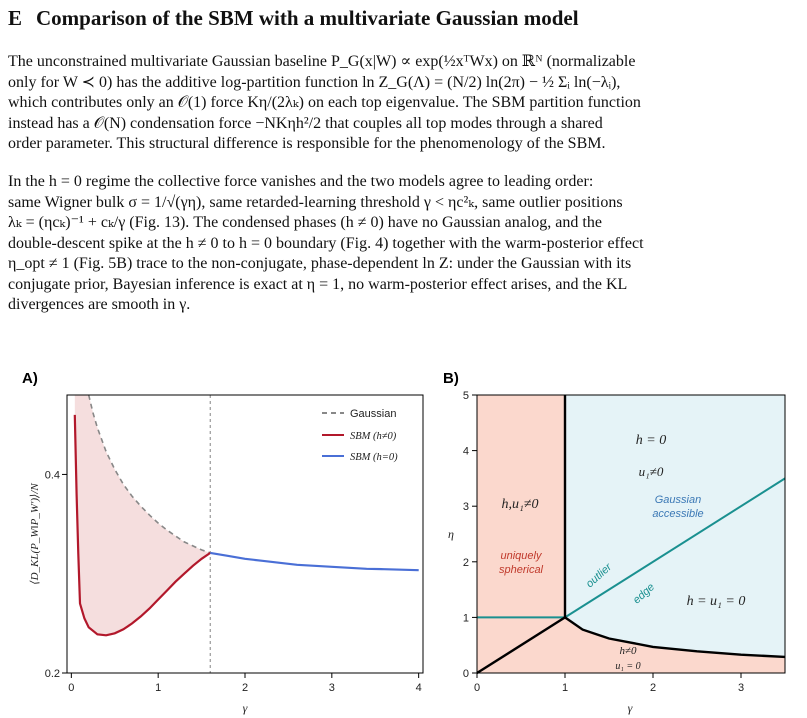 Image resolution: width=807 pixels, height=718 pixels. What do you see at coordinates (466, 507) in the screenshot?
I see `y-tick-label: 3` at bounding box center [466, 507].